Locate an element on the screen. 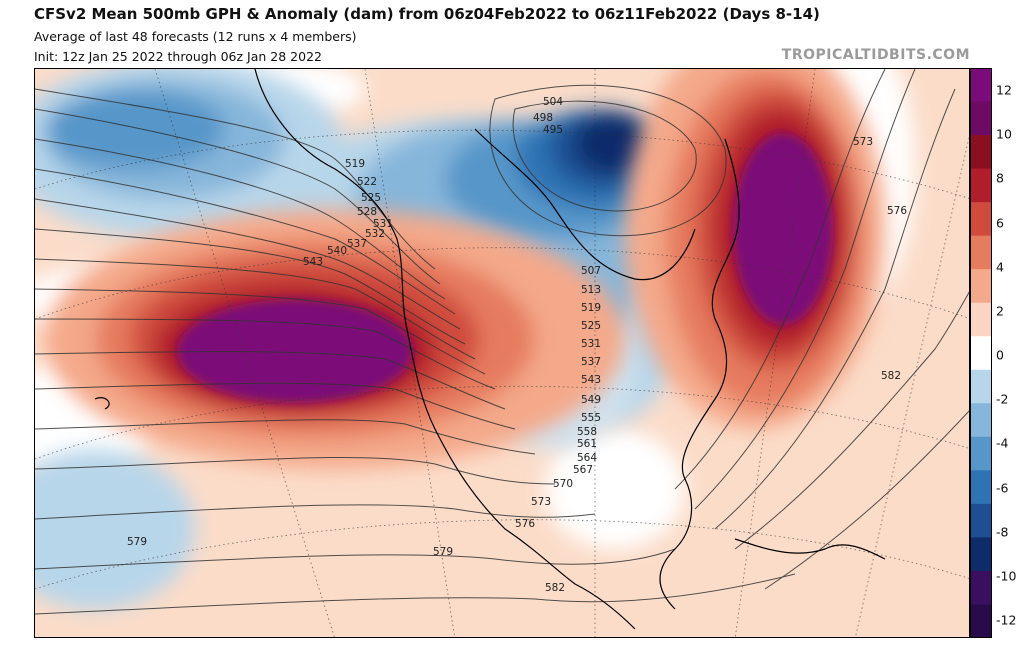  colorbar-tick-label: 6 is located at coordinates (1000, 222).